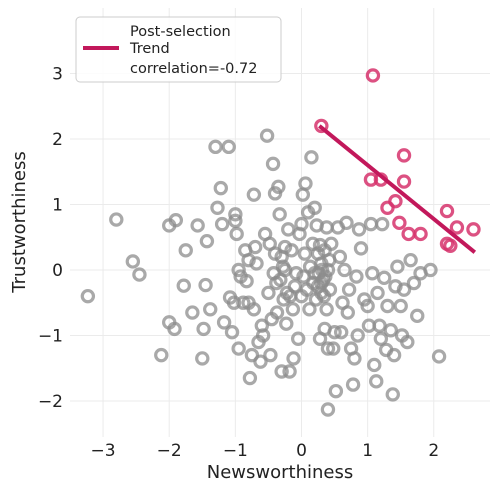  Describe the element at coordinates (367, 451) in the screenshot. I see `x-tick-label: 1` at that location.